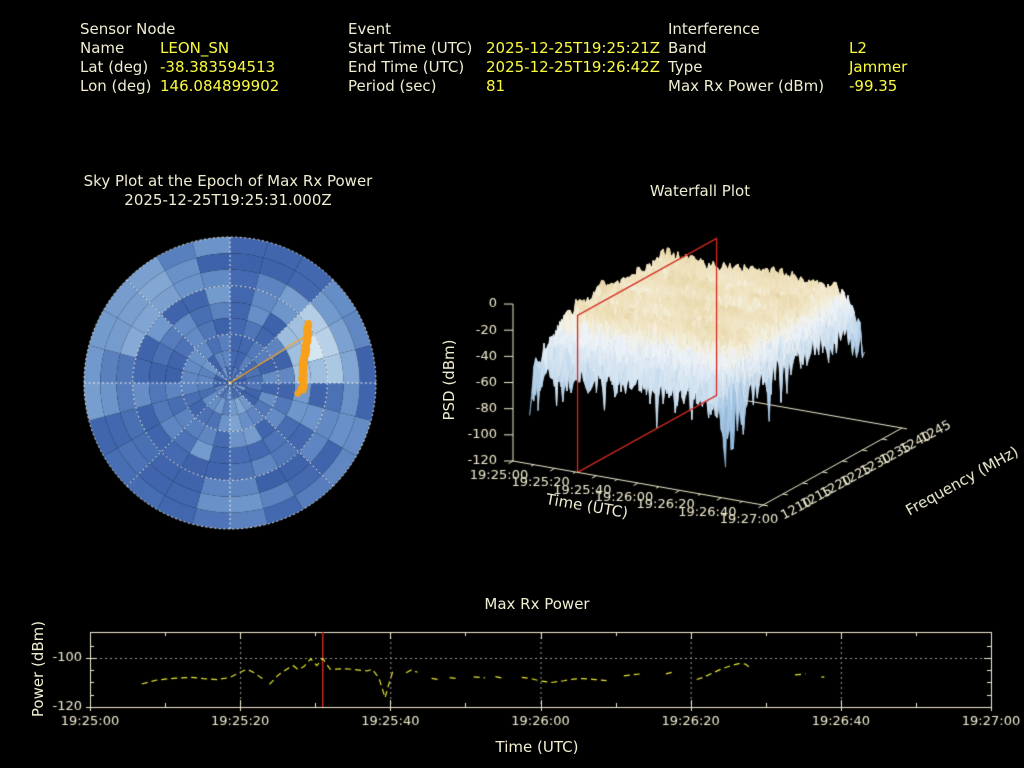  I want to click on event-end-label: End Time (UTC), so click(406, 67).